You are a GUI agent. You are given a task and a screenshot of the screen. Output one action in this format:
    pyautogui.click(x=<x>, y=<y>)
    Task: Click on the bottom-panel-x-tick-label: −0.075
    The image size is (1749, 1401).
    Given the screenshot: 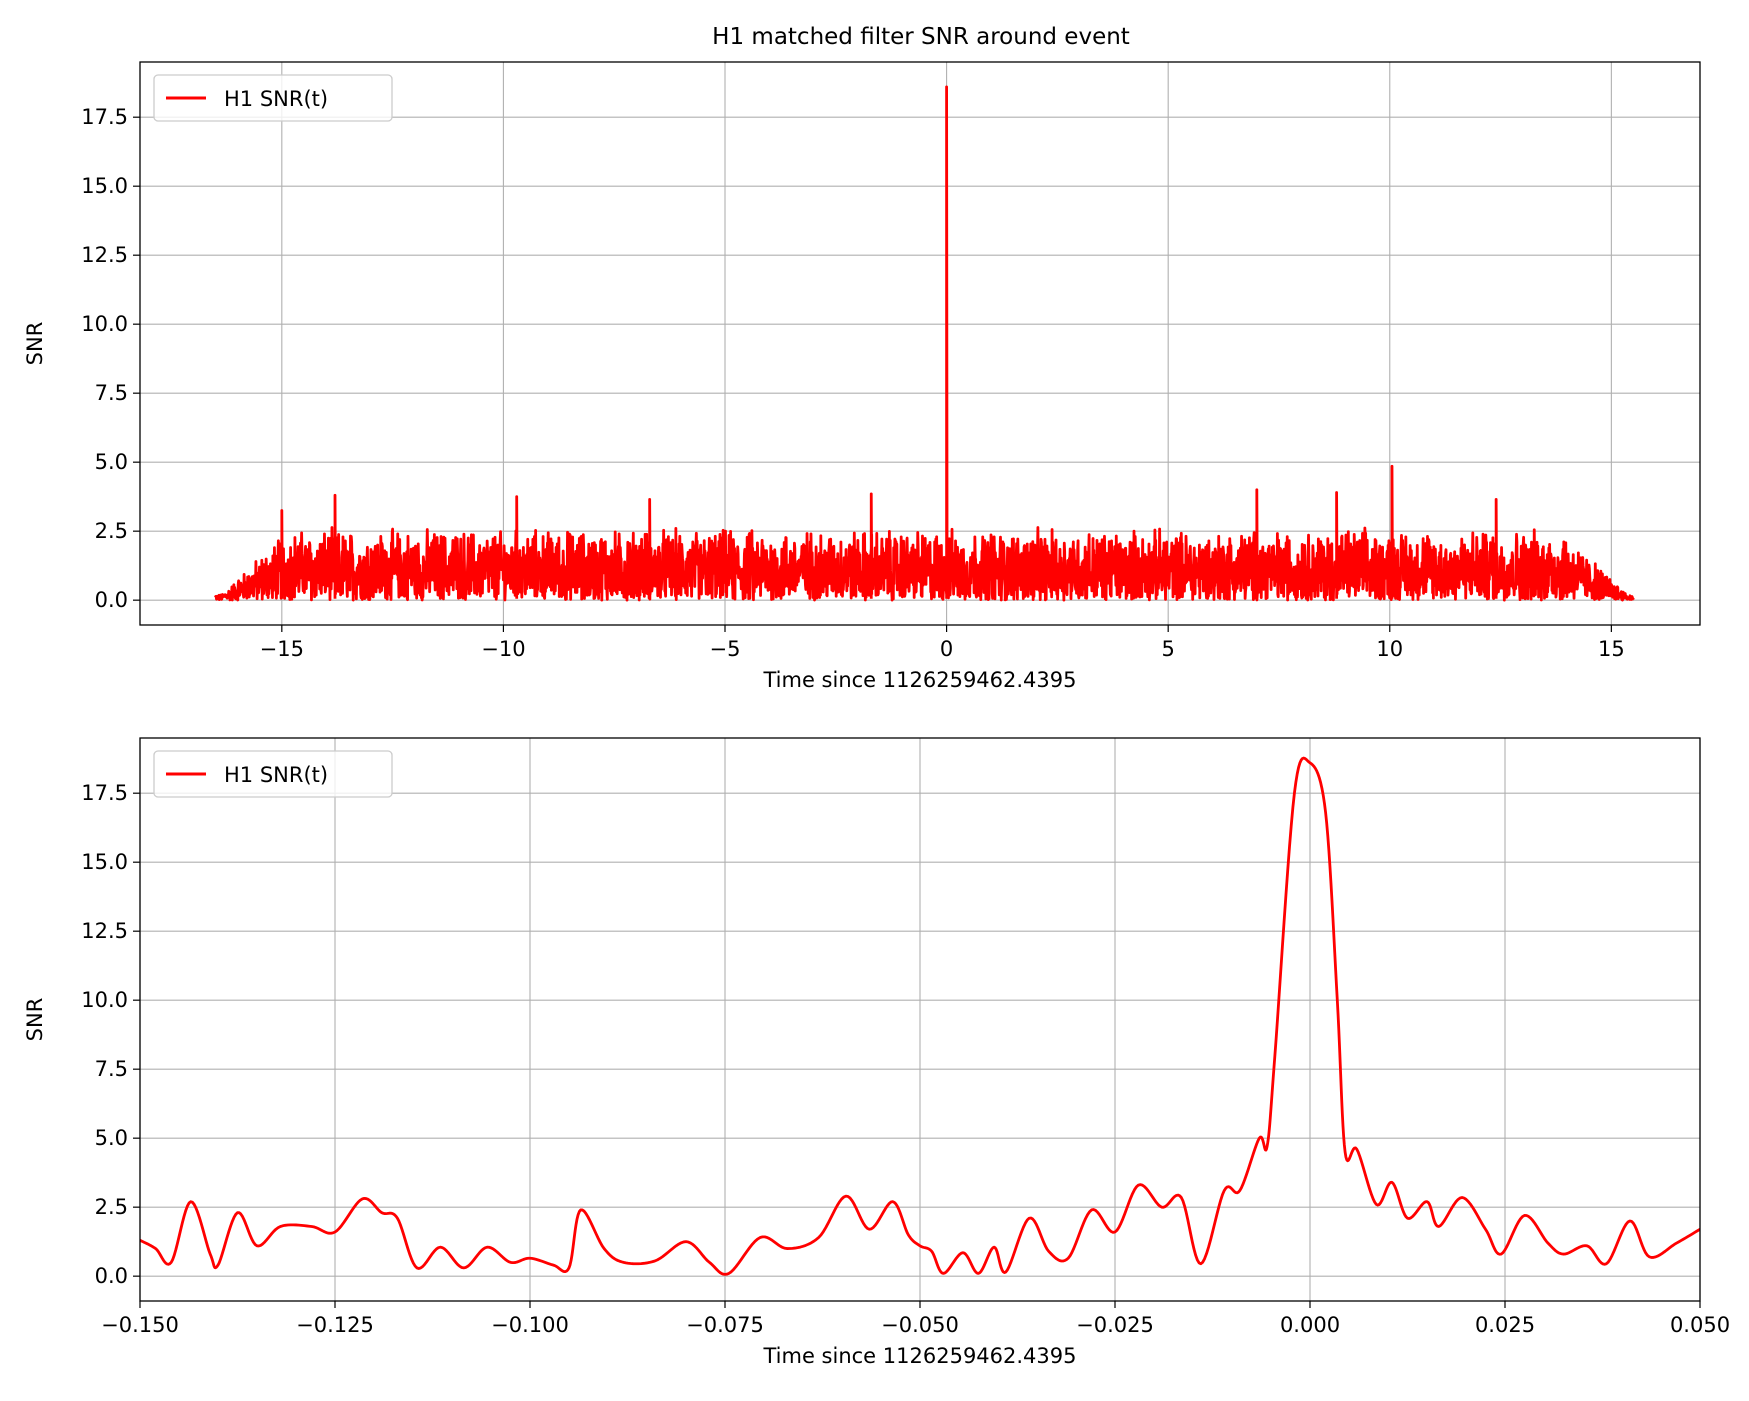 What is the action you would take?
    pyautogui.click(x=725, y=1325)
    